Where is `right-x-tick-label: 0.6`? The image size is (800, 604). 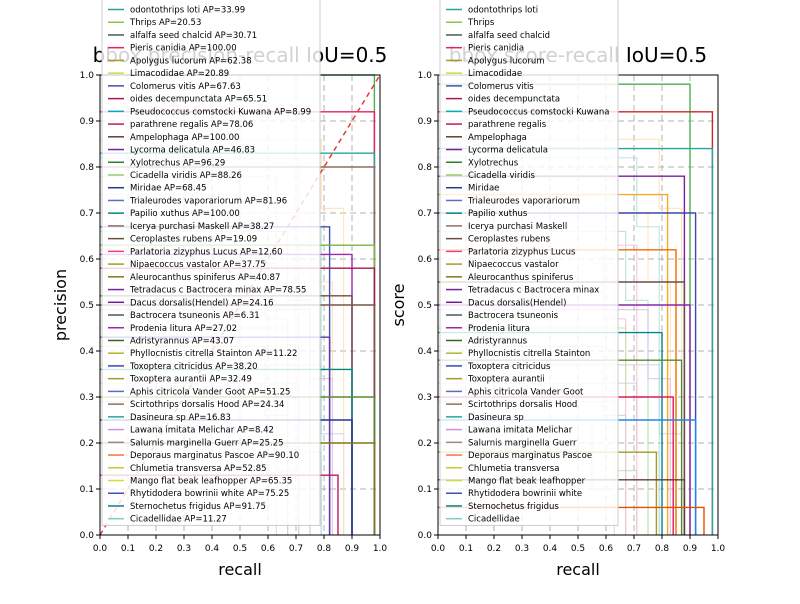 right-x-tick-label: 0.6 is located at coordinates (606, 549).